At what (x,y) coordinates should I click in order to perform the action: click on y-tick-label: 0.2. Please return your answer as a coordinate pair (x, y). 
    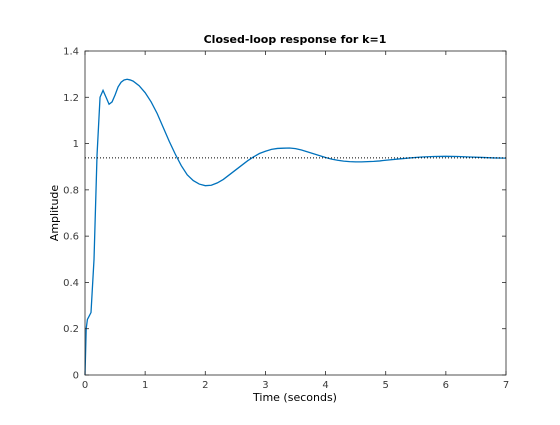
    Looking at the image, I should click on (71, 329).